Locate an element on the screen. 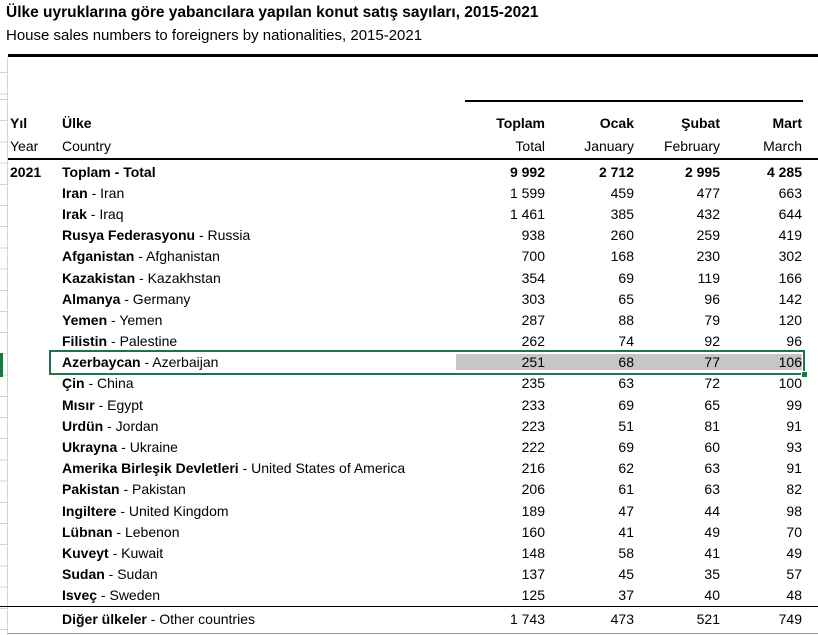  table-row: Azerbaycan - Azerbaijan 251 68 77 106 is located at coordinates (409, 363).